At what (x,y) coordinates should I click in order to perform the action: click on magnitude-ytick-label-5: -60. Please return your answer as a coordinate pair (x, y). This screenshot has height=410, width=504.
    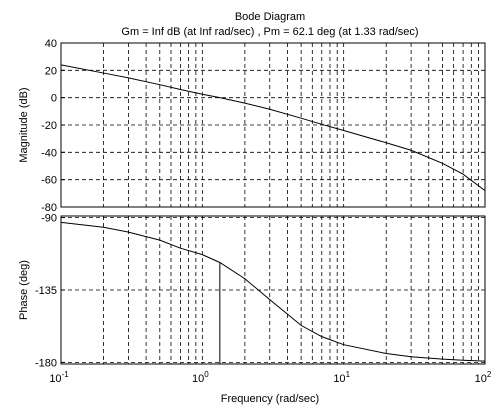
    Looking at the image, I should click on (49, 181).